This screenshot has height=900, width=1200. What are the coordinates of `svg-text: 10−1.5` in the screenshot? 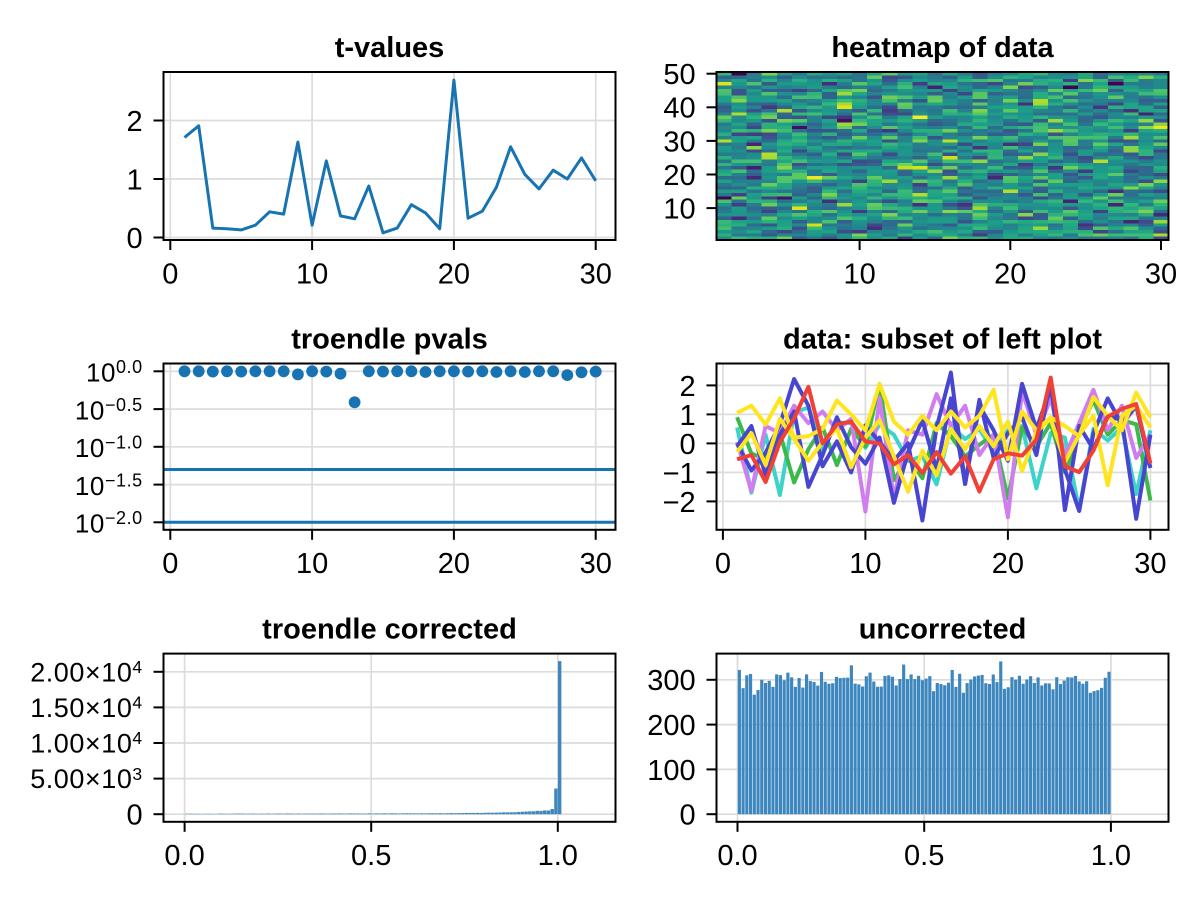 It's located at (109, 485).